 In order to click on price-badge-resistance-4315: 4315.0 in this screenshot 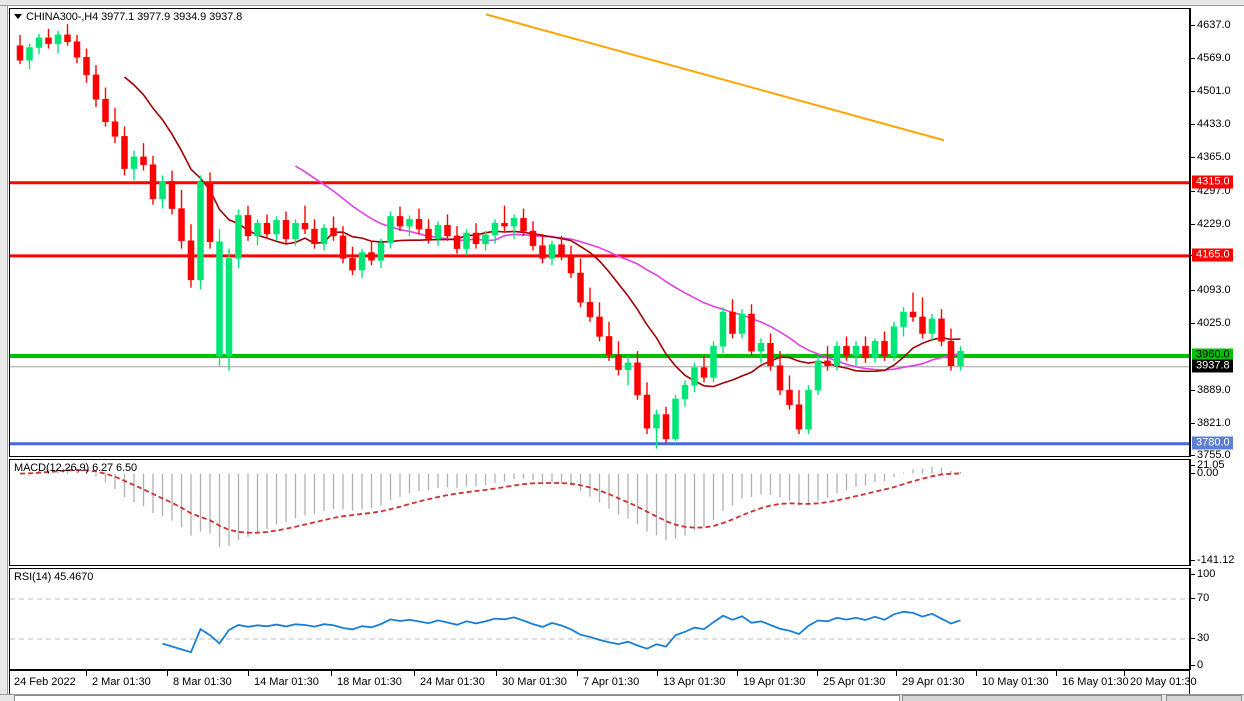, I will do `click(1212, 182)`.